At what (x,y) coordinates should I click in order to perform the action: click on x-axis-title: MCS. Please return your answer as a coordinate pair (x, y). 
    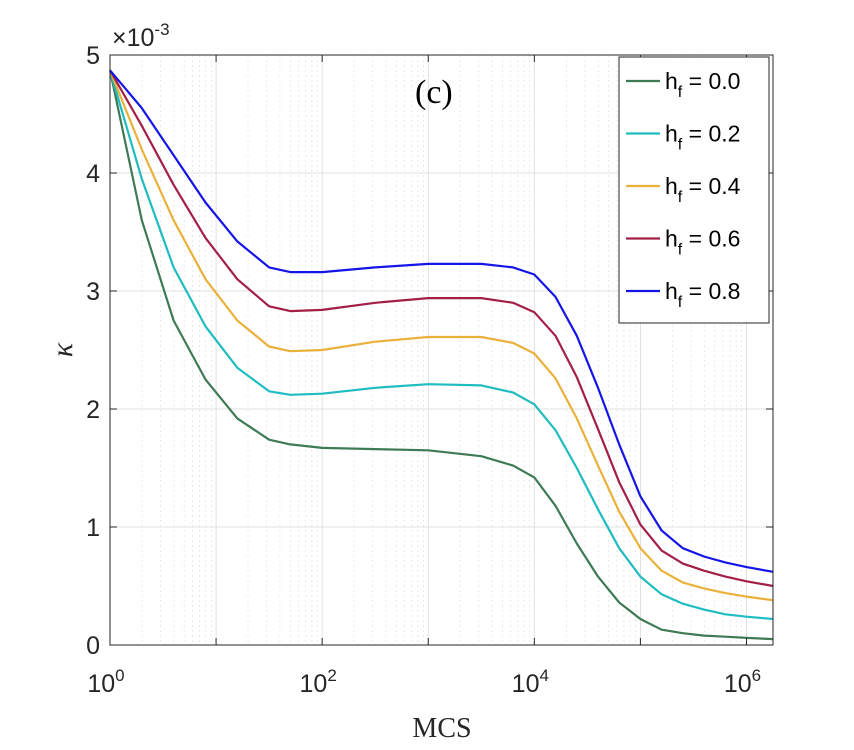
    Looking at the image, I should click on (441, 728).